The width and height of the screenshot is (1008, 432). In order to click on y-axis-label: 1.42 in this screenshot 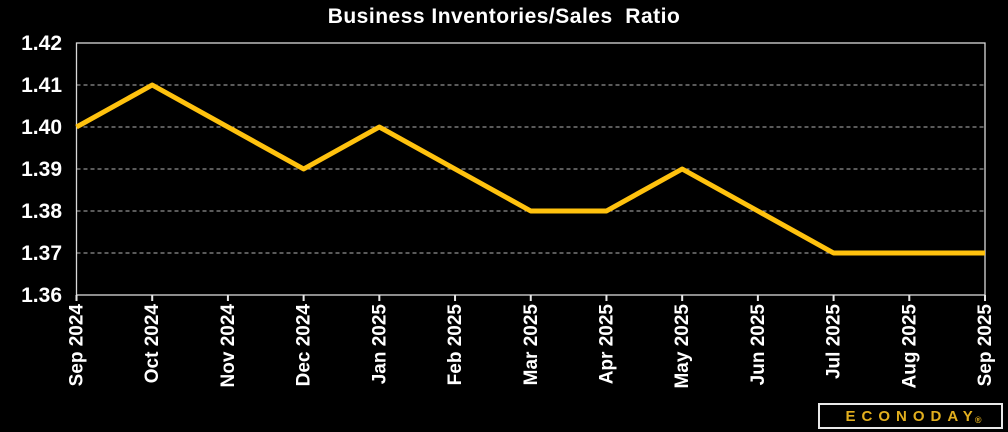, I will do `click(41, 43)`.